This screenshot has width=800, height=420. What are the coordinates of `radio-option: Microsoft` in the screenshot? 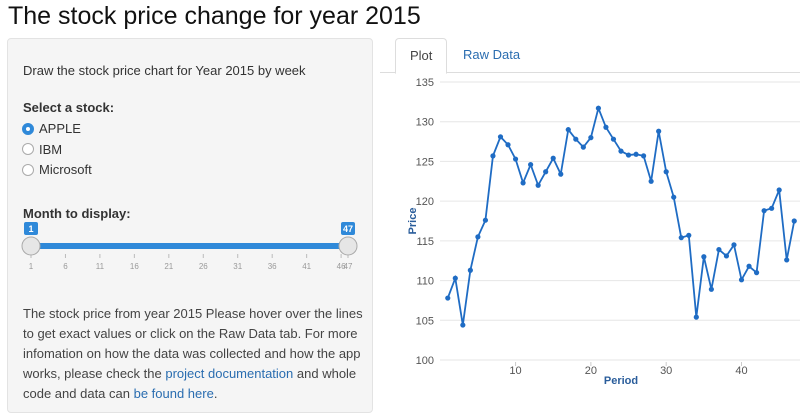 It's located at (57, 169).